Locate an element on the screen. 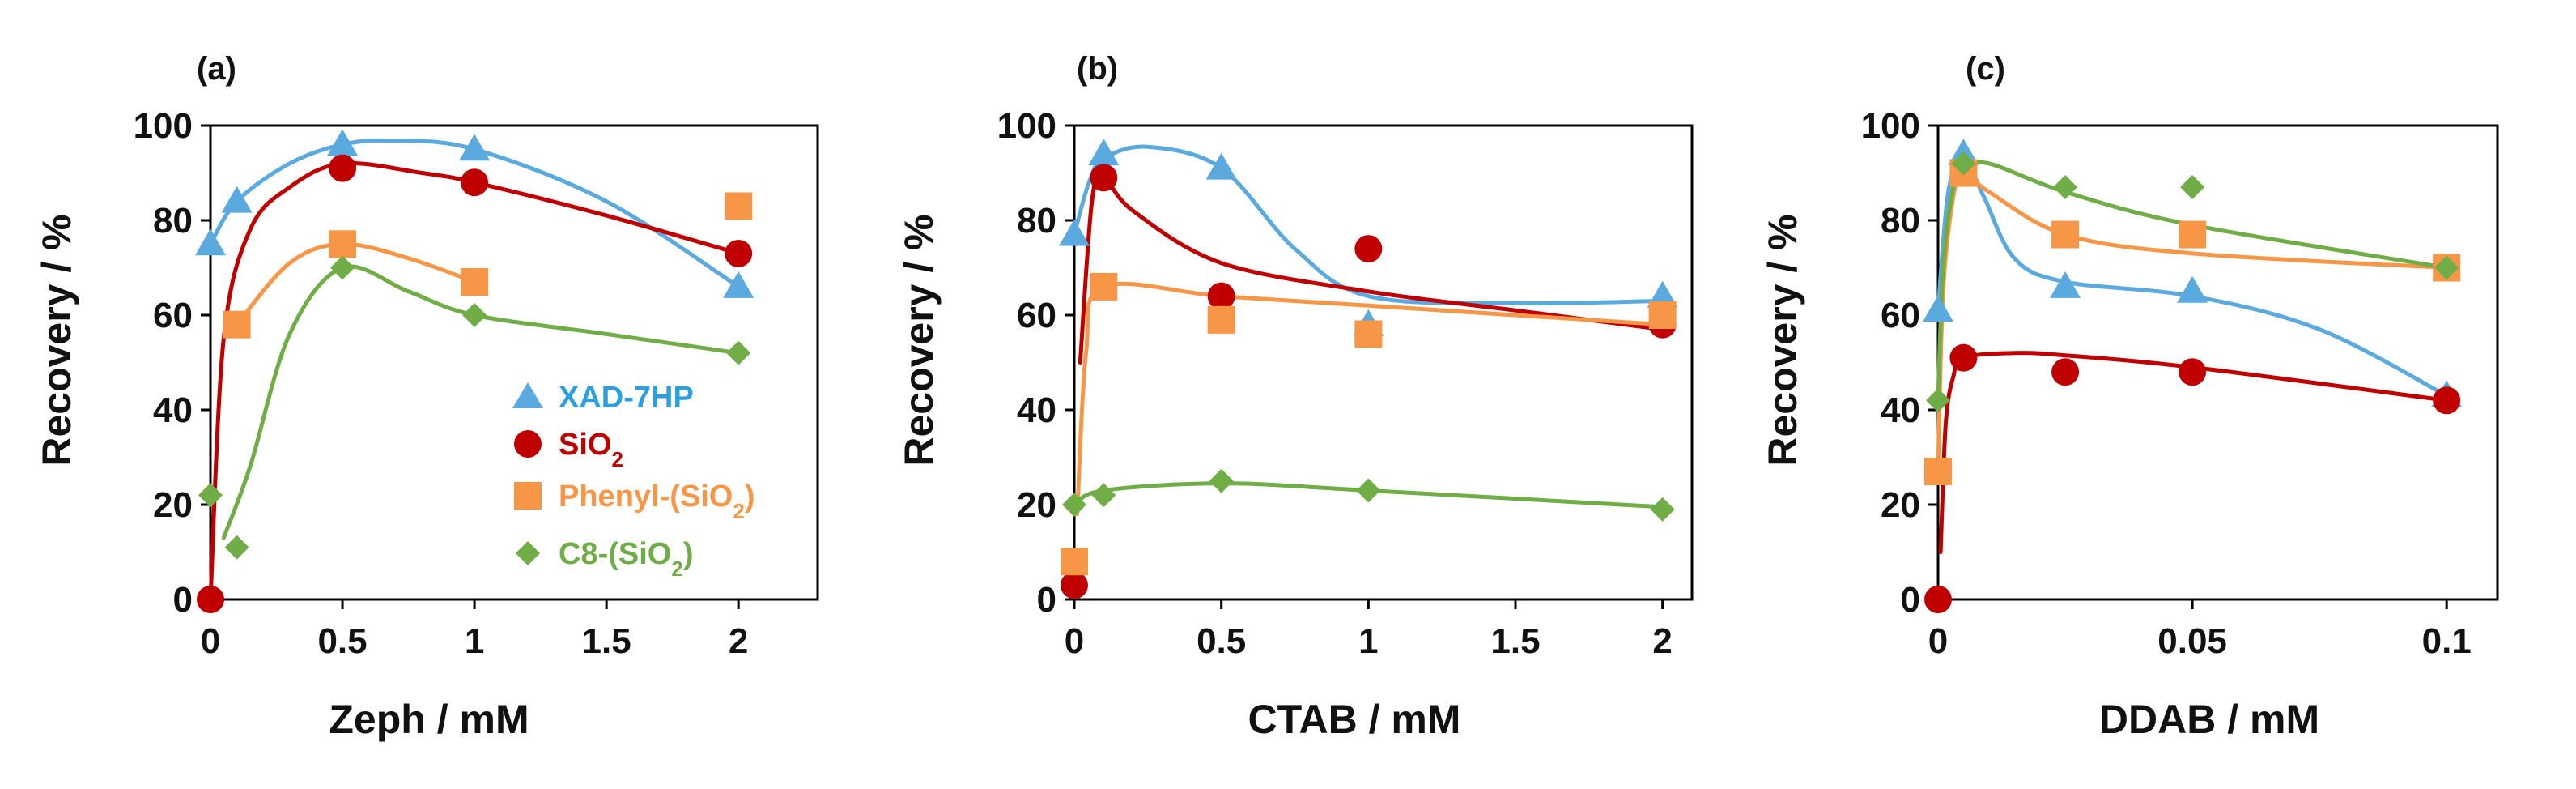 The width and height of the screenshot is (2576, 789). panel-label-a: (a) is located at coordinates (216, 69).